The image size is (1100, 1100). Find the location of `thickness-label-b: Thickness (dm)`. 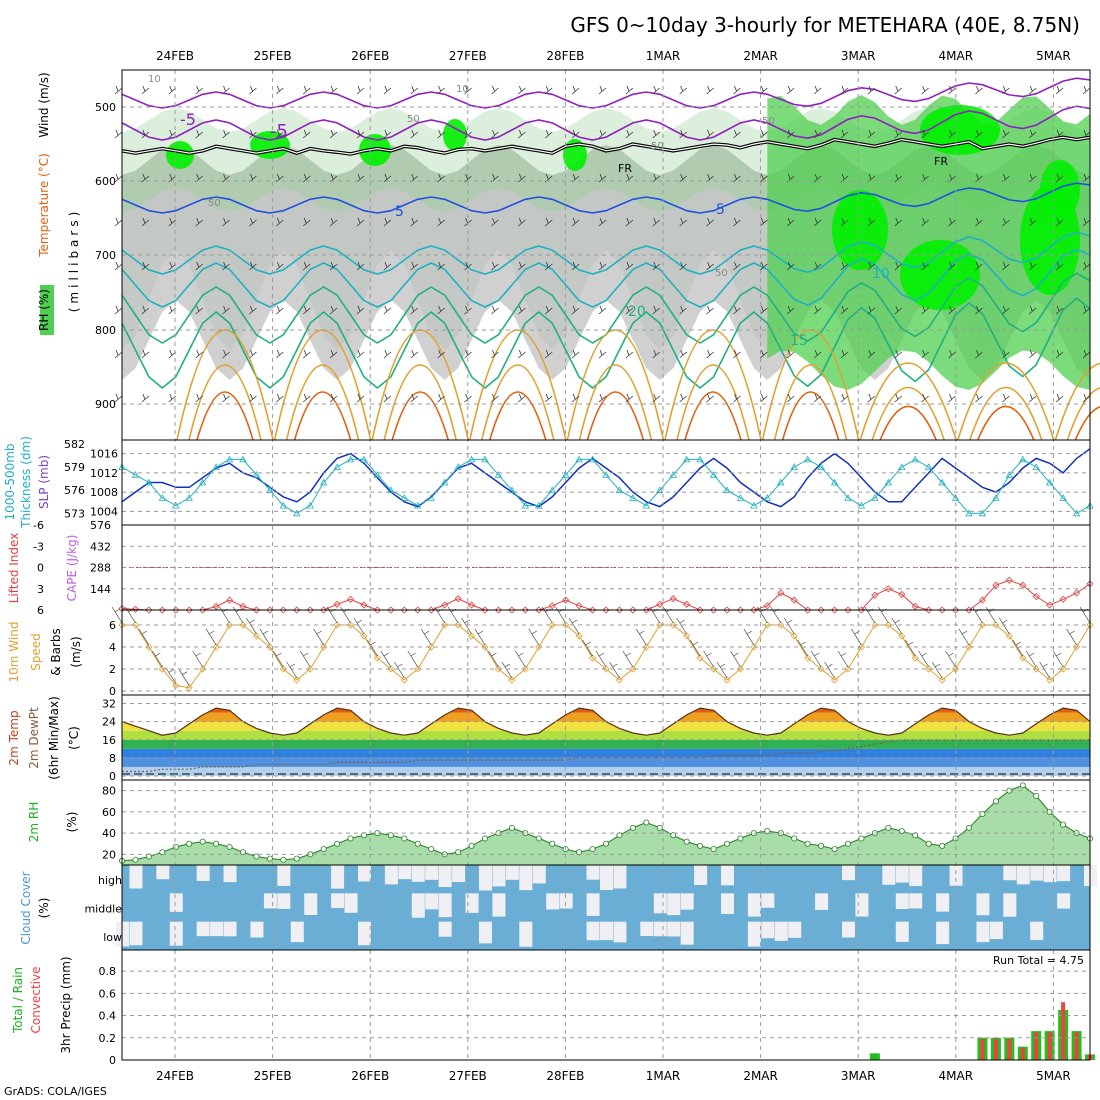

thickness-label-b: Thickness (dm) is located at coordinates (26, 482).